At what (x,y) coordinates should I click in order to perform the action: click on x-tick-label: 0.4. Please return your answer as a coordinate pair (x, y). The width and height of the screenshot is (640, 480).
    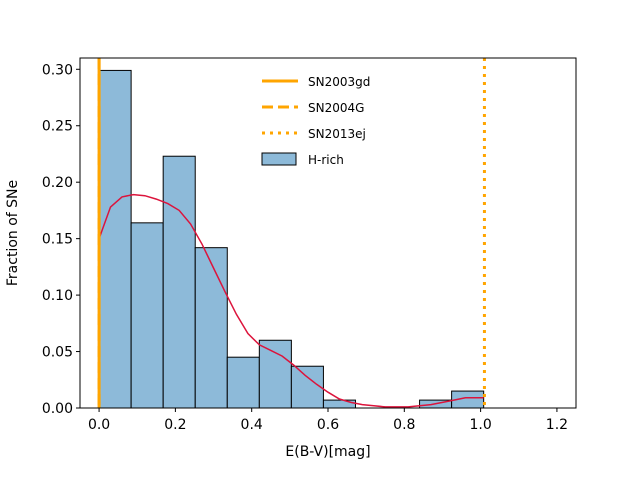
    Looking at the image, I should click on (252, 425).